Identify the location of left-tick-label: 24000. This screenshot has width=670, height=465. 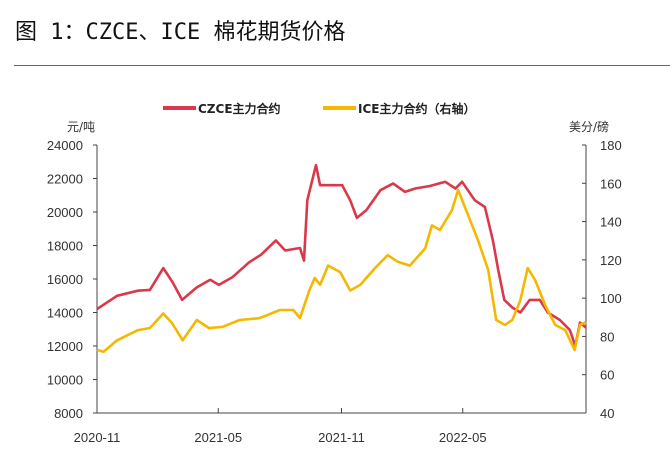
(65, 145).